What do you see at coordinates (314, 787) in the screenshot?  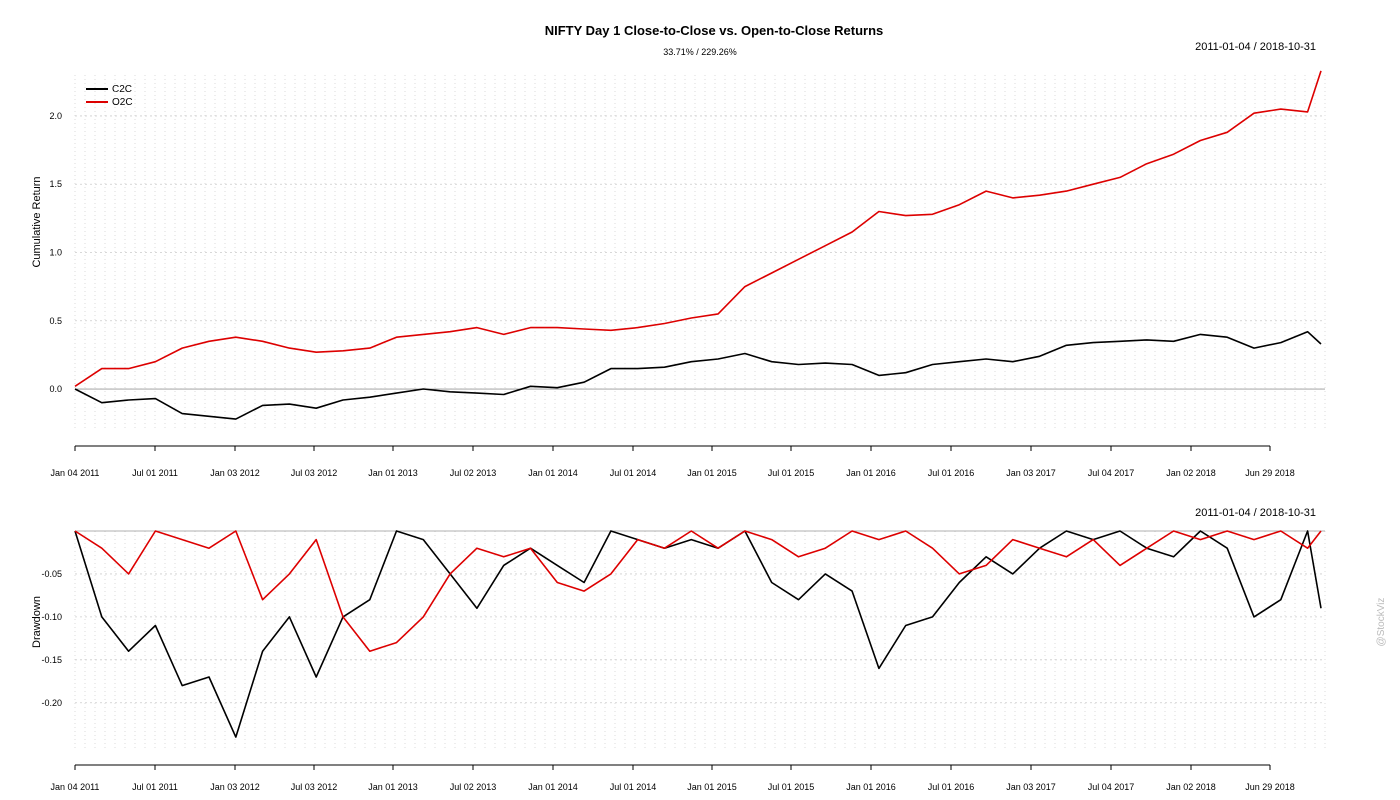 I see `bottom-x-tick-label: Jul 03 2012` at bounding box center [314, 787].